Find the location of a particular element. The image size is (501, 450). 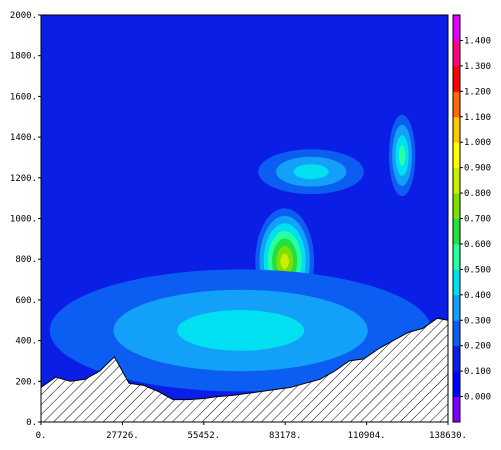

y-tick-label: 1600. is located at coordinates (23, 97).